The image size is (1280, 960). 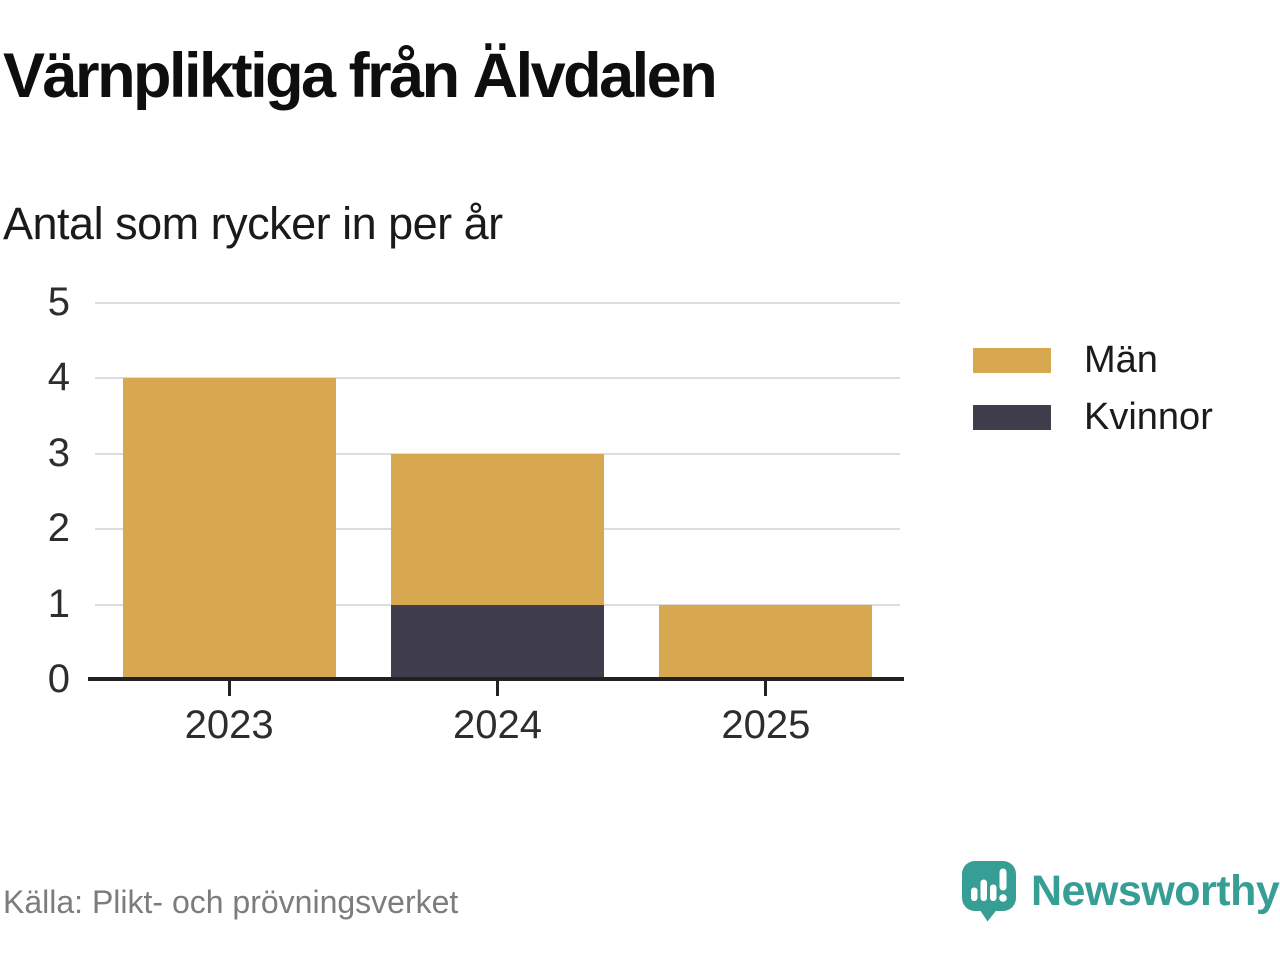 What do you see at coordinates (1121, 359) in the screenshot?
I see `legend-label-men: Män` at bounding box center [1121, 359].